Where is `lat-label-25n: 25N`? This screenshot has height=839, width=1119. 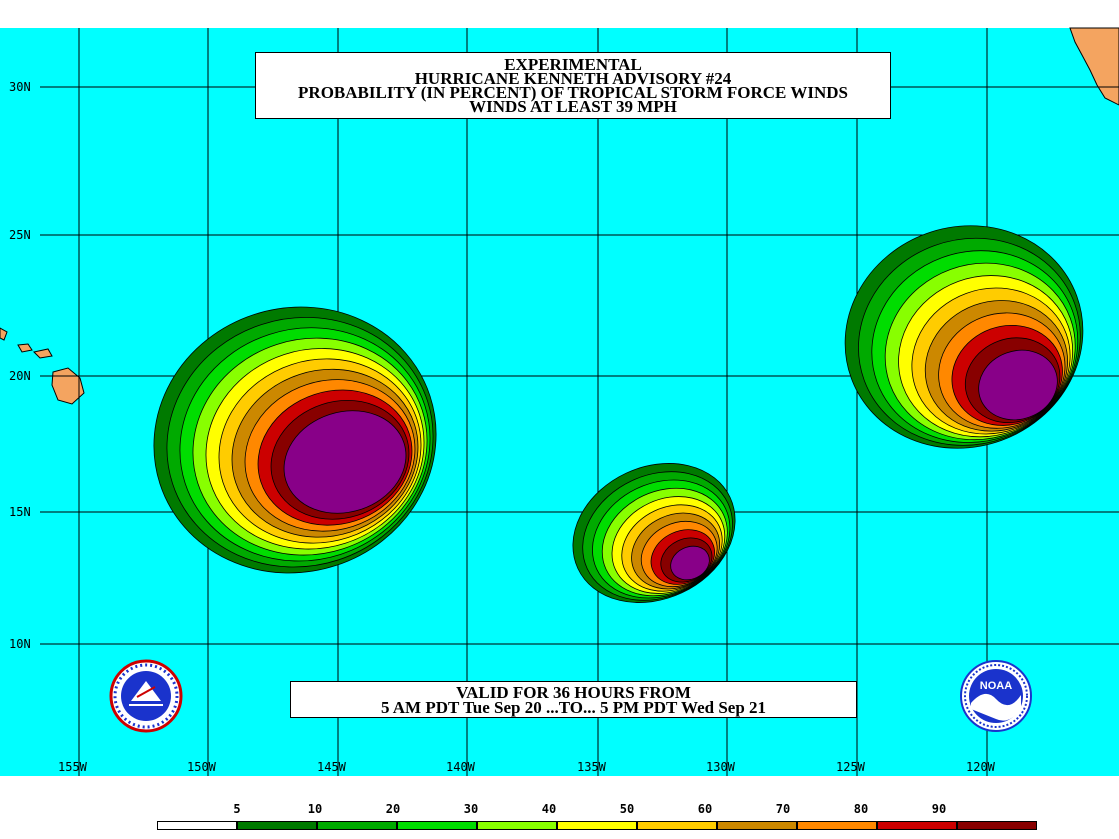
lat-label-25n: 25N is located at coordinates (20, 235).